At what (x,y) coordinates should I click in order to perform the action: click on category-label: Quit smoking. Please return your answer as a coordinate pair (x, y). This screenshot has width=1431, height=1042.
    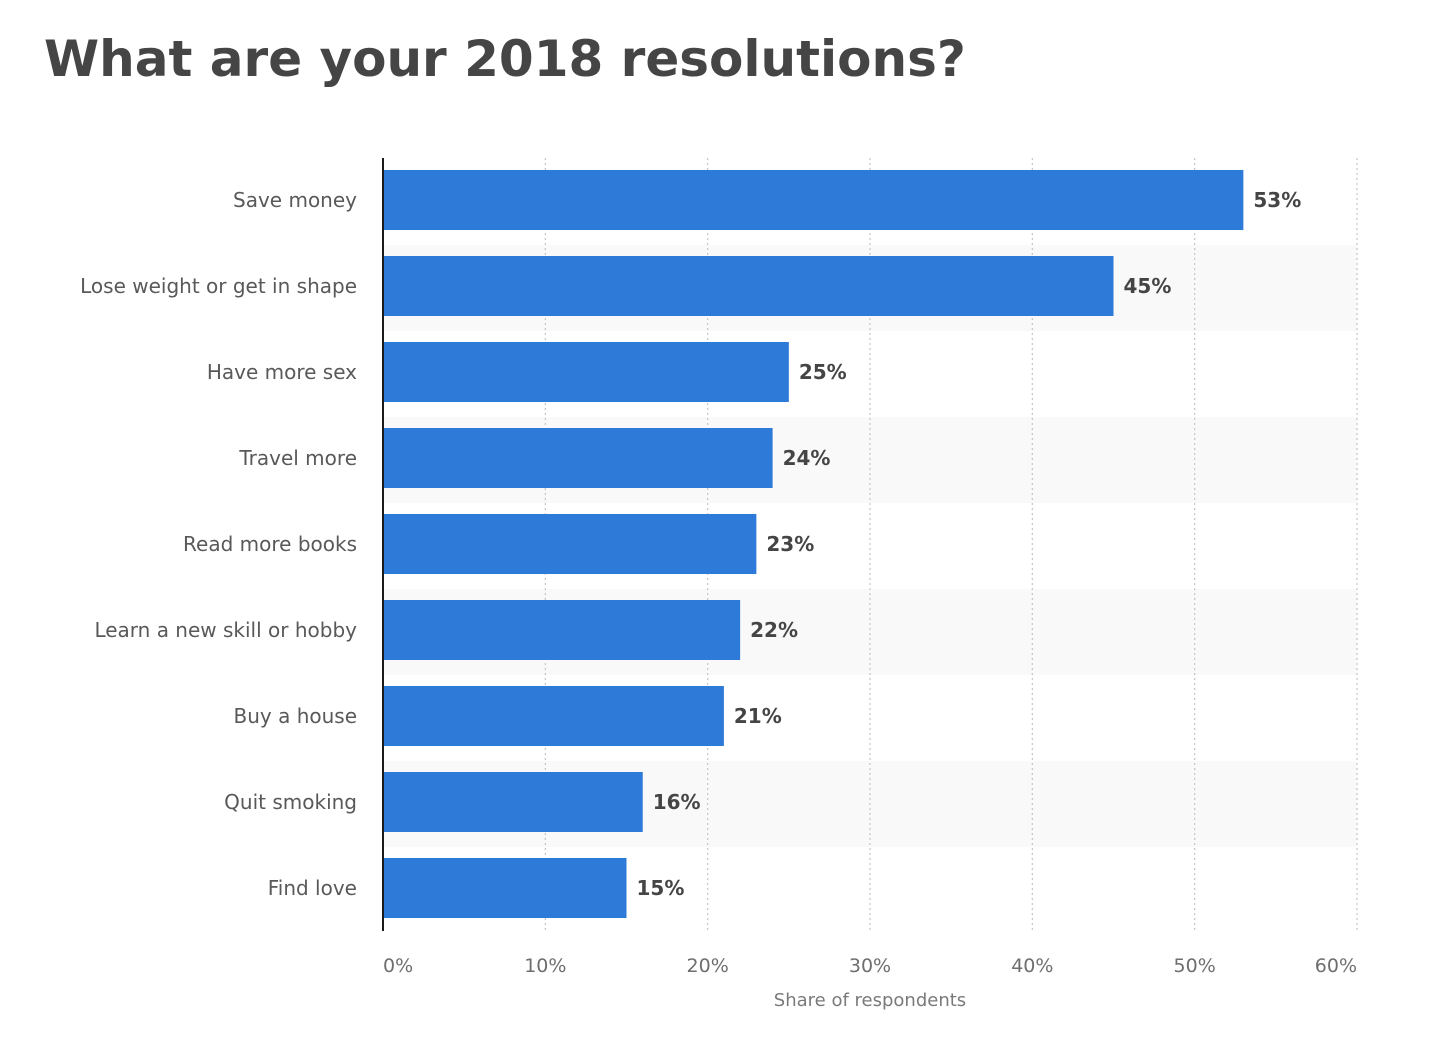
    Looking at the image, I should click on (290, 802).